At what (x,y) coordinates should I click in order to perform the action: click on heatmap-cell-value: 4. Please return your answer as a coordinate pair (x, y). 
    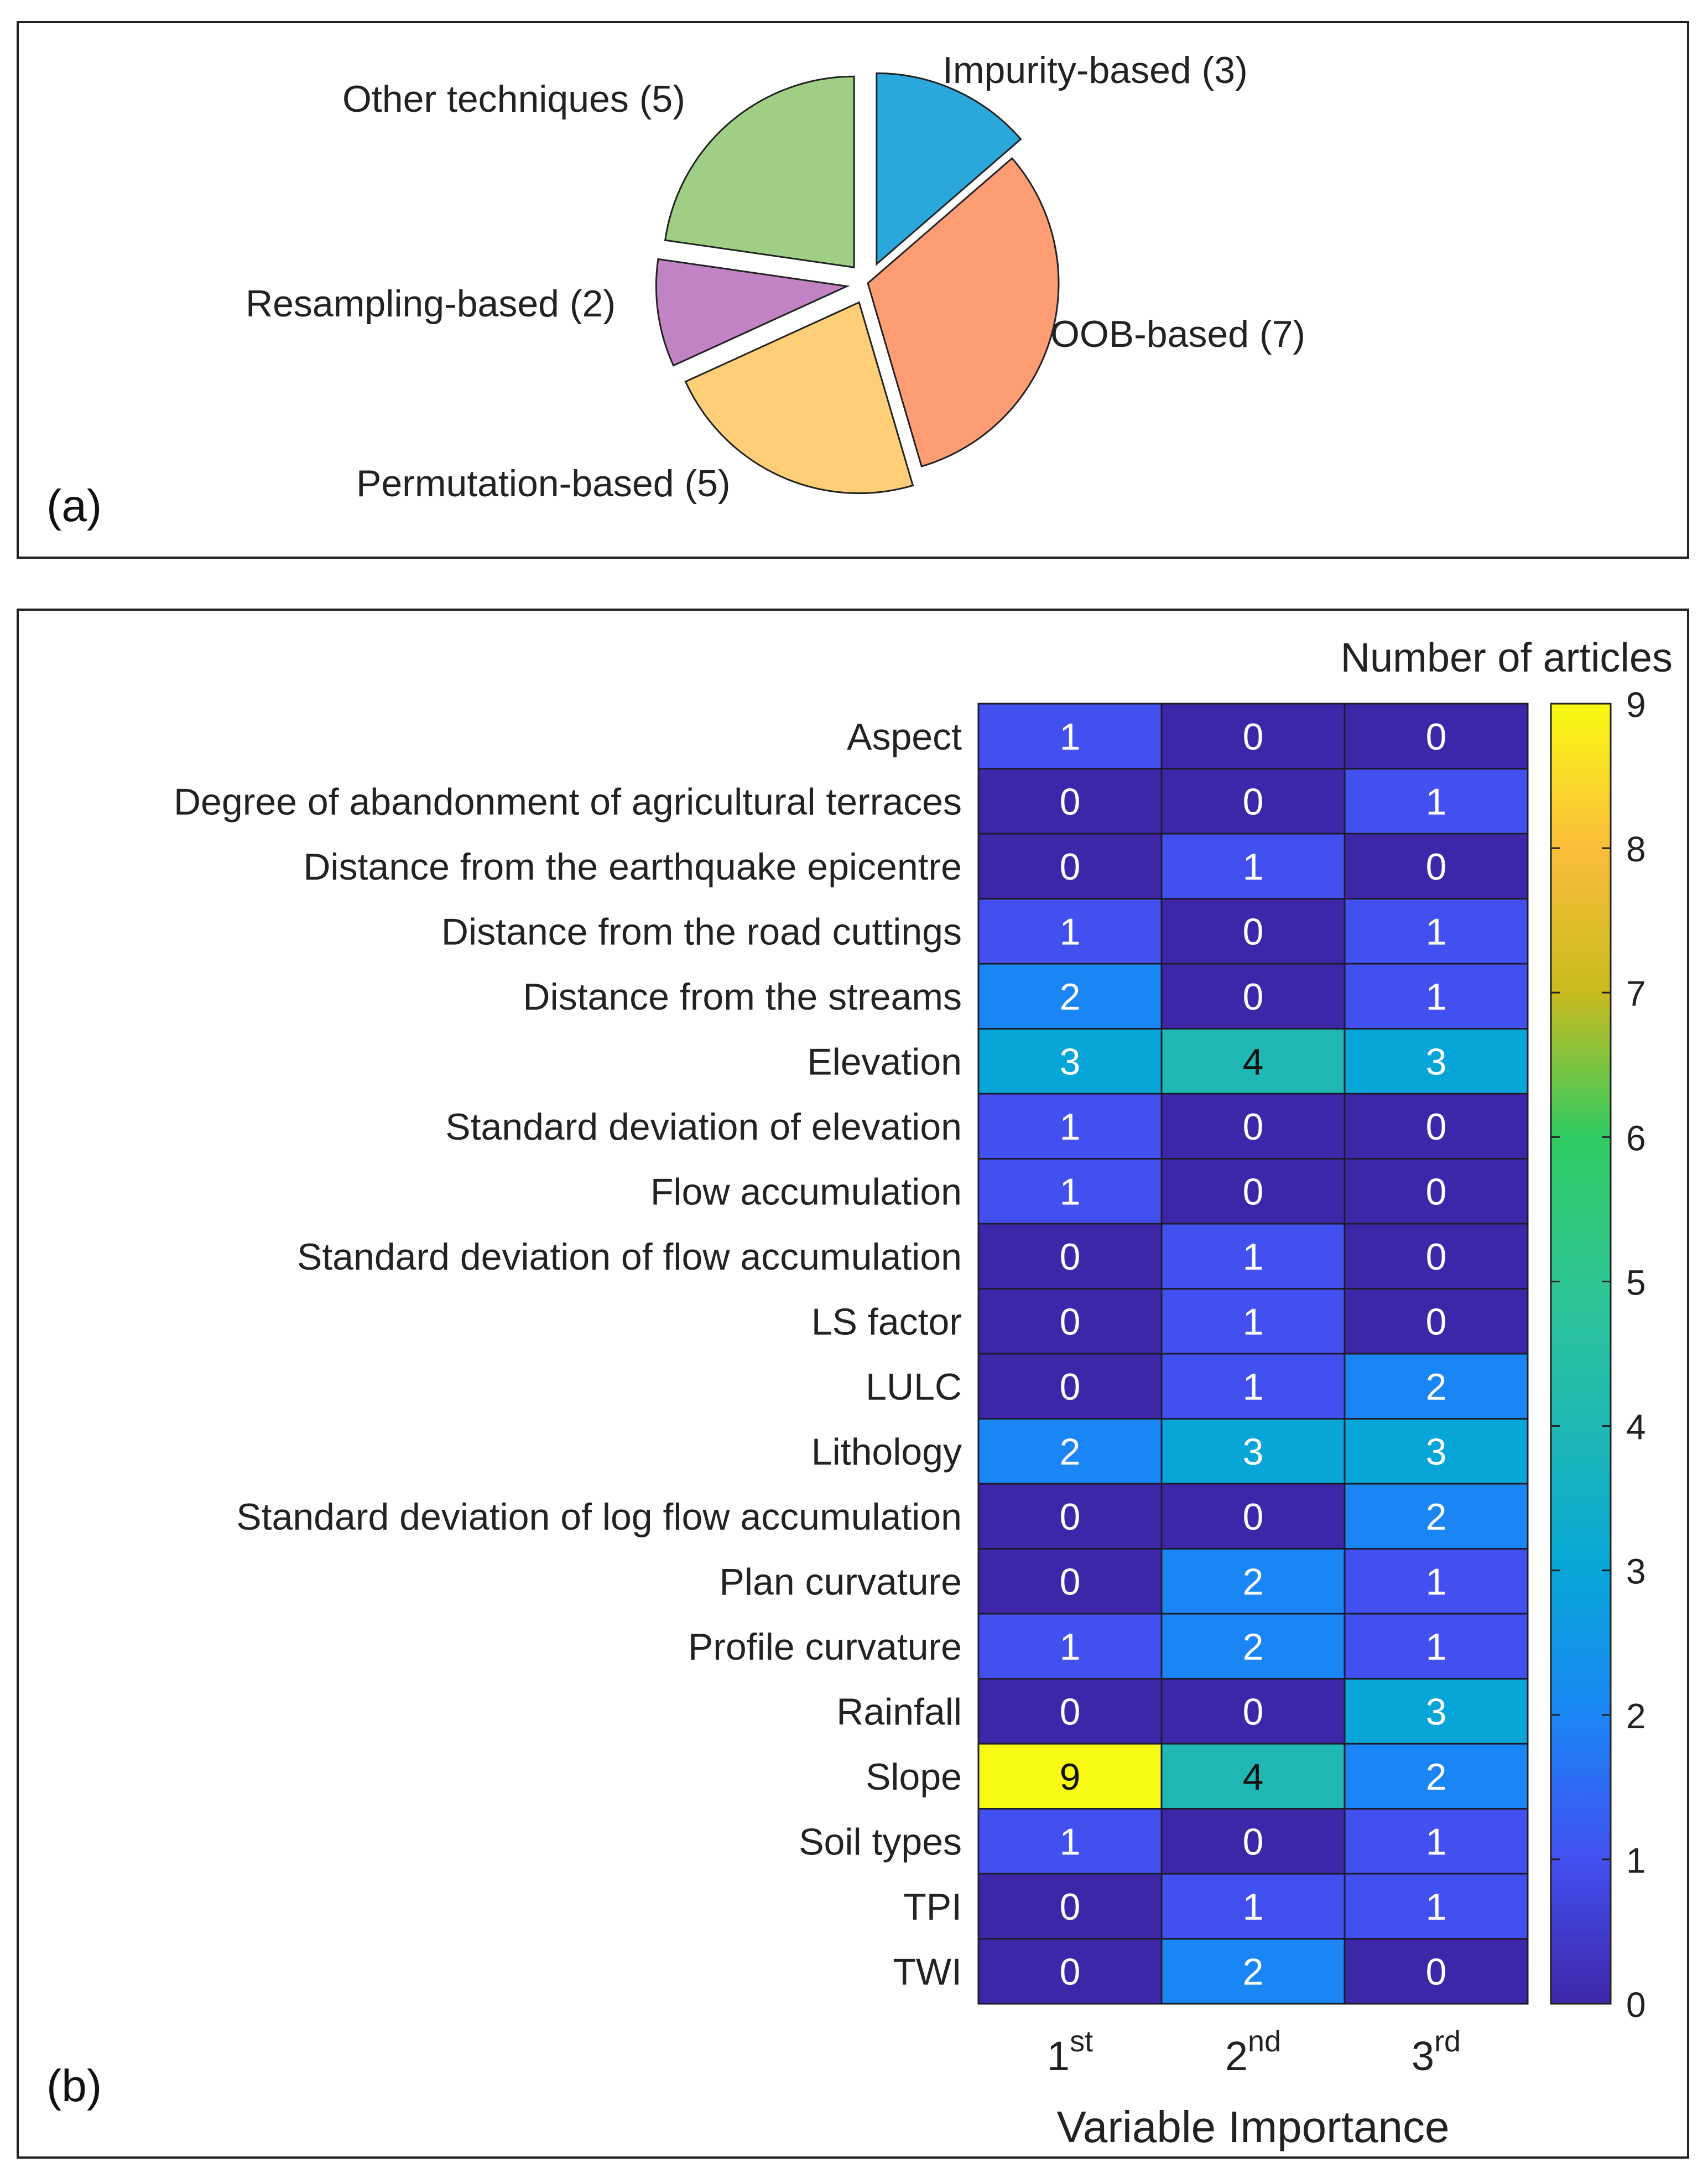
    Looking at the image, I should click on (1253, 1777).